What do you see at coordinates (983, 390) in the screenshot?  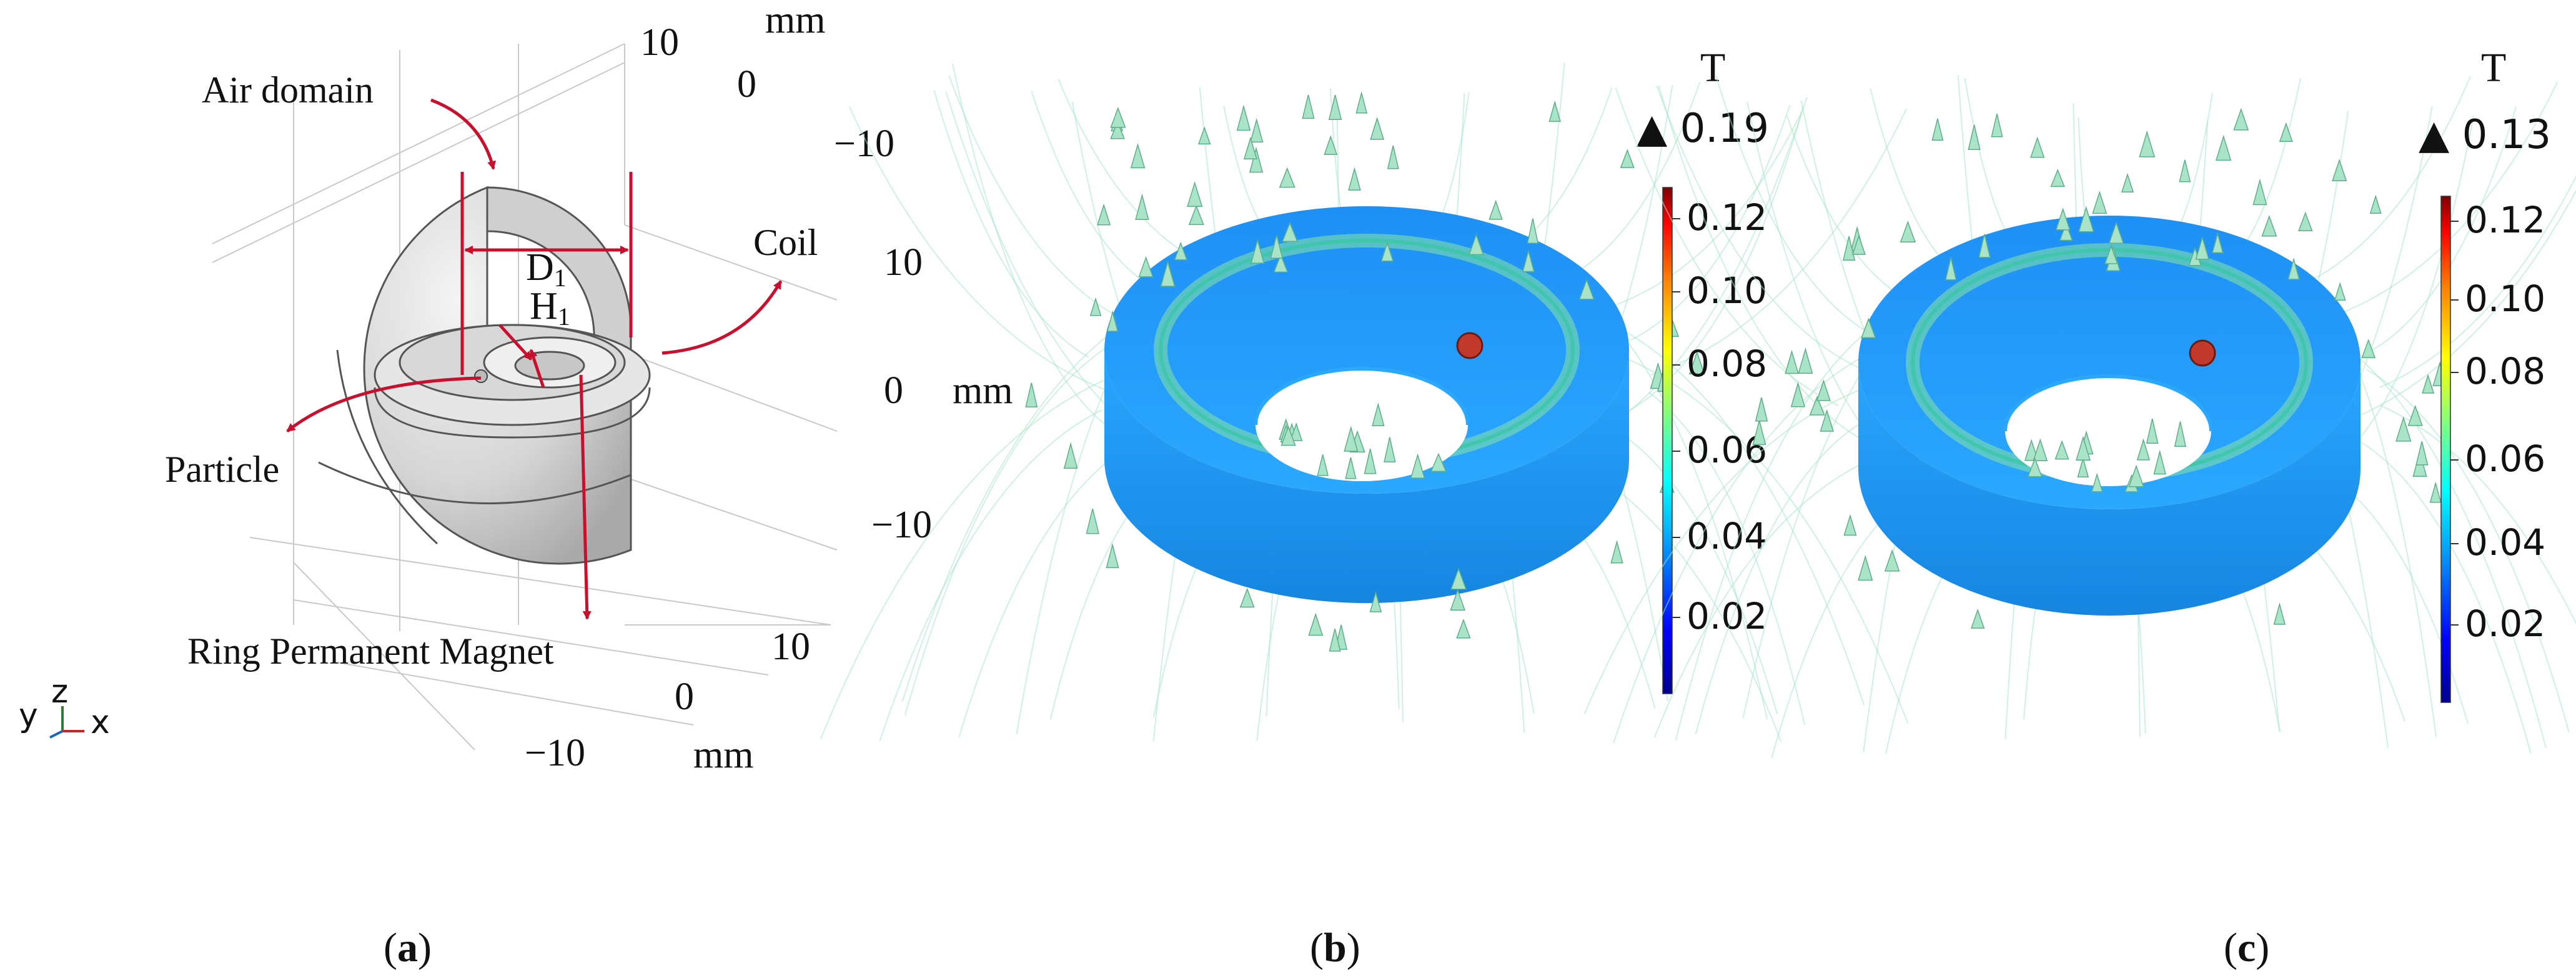 I see `right-unit: mm` at bounding box center [983, 390].